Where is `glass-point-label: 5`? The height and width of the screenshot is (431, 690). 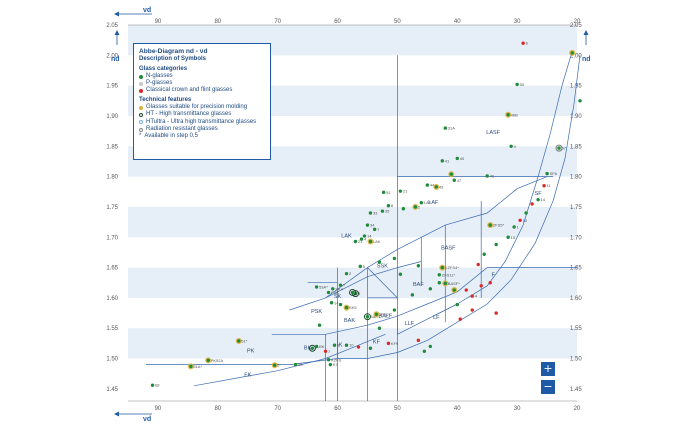
glass-point-label: 5 is located at coordinates (338, 345).